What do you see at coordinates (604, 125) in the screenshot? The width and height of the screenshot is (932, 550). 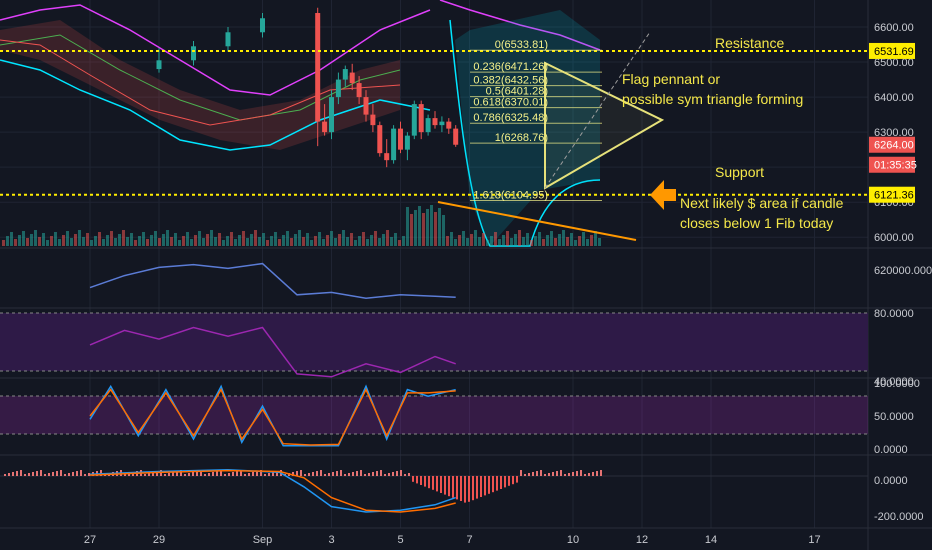 I see `pennant-triangle` at bounding box center [604, 125].